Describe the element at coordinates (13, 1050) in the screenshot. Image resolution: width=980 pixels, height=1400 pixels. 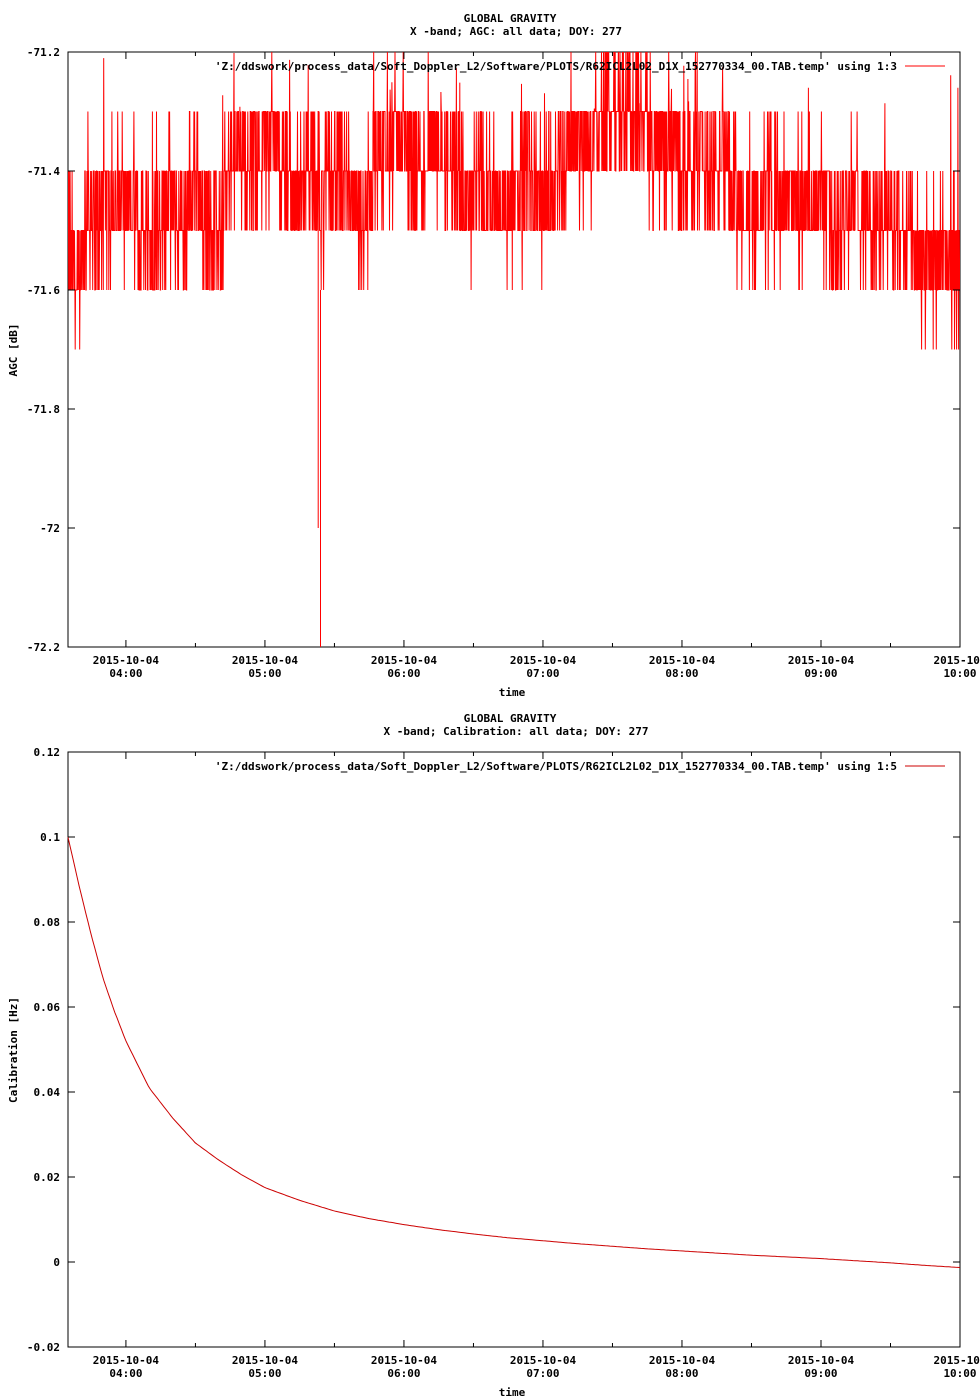
I see `y-axis-label: Calibration [Hz]` at that location.